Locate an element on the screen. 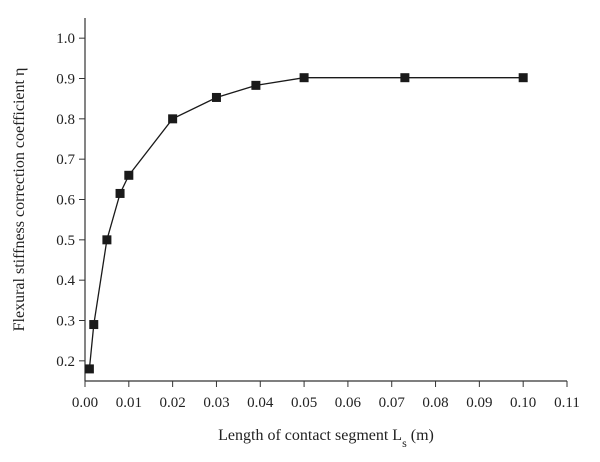 This screenshot has height=462, width=600. y-tick-label: 0.3 is located at coordinates (65, 322).